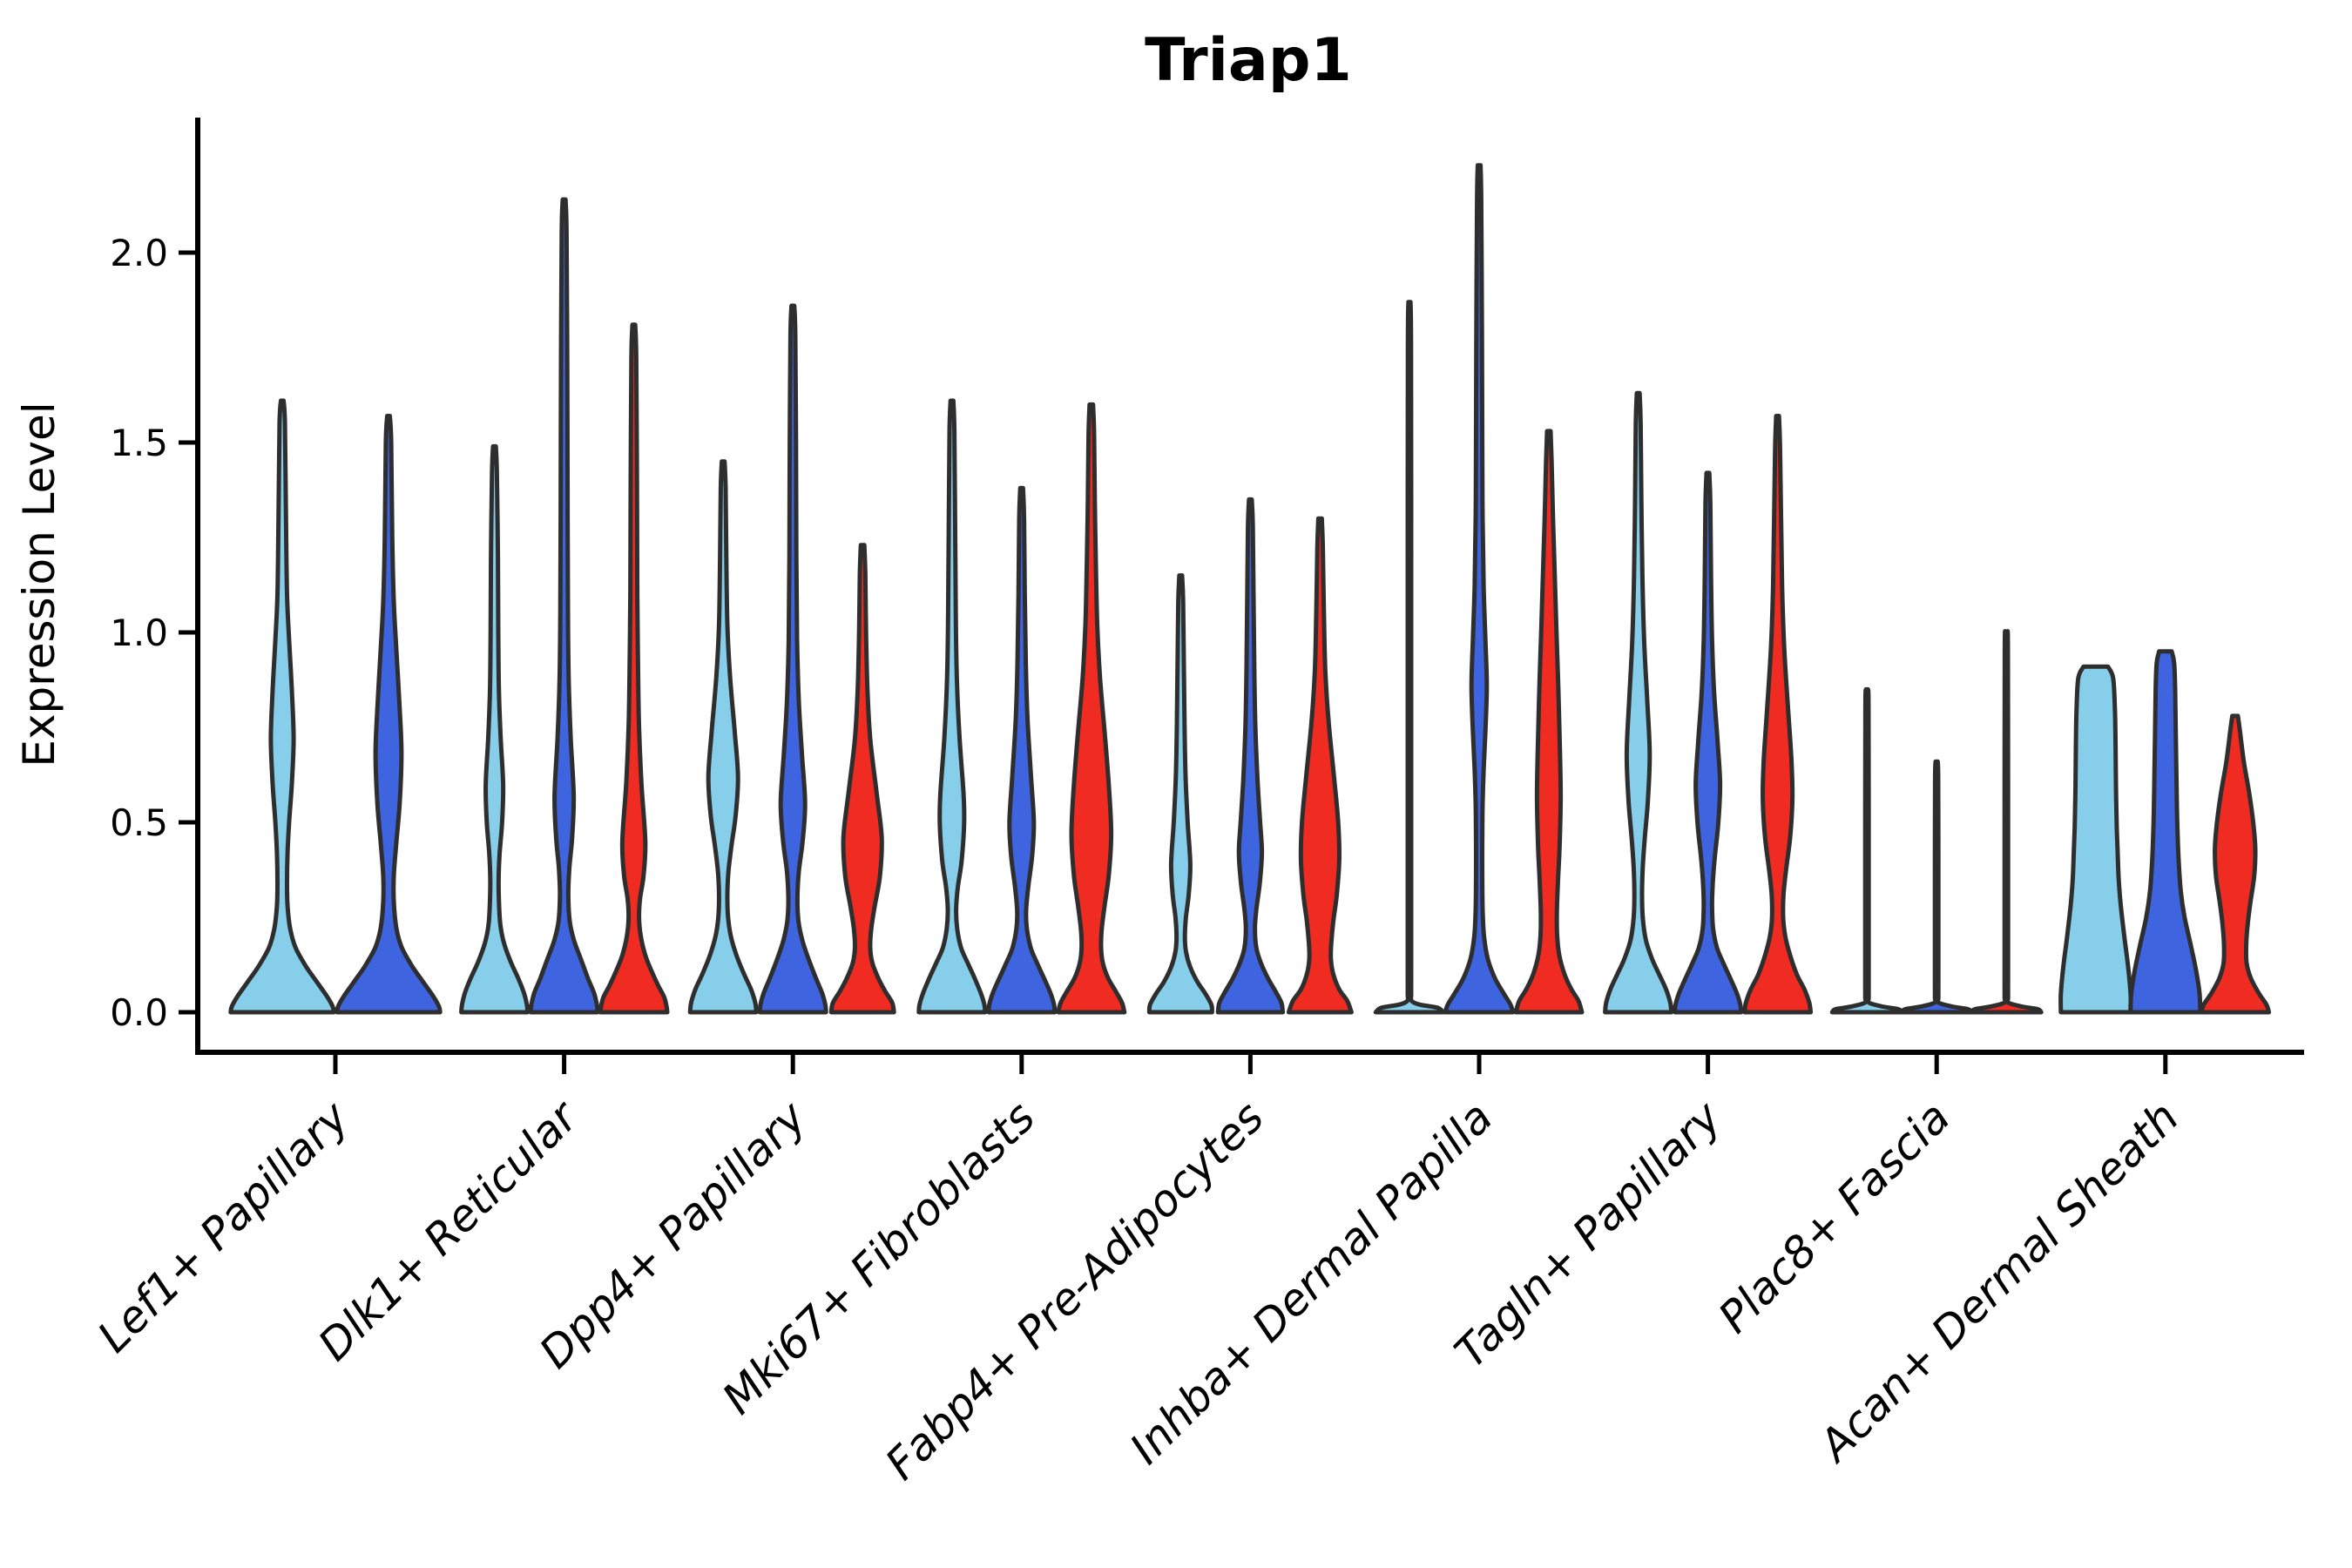 This screenshot has width=2352, height=1568. What do you see at coordinates (1549, 722) in the screenshot?
I see `violin-Inhba+ Dermal Papilla-red` at bounding box center [1549, 722].